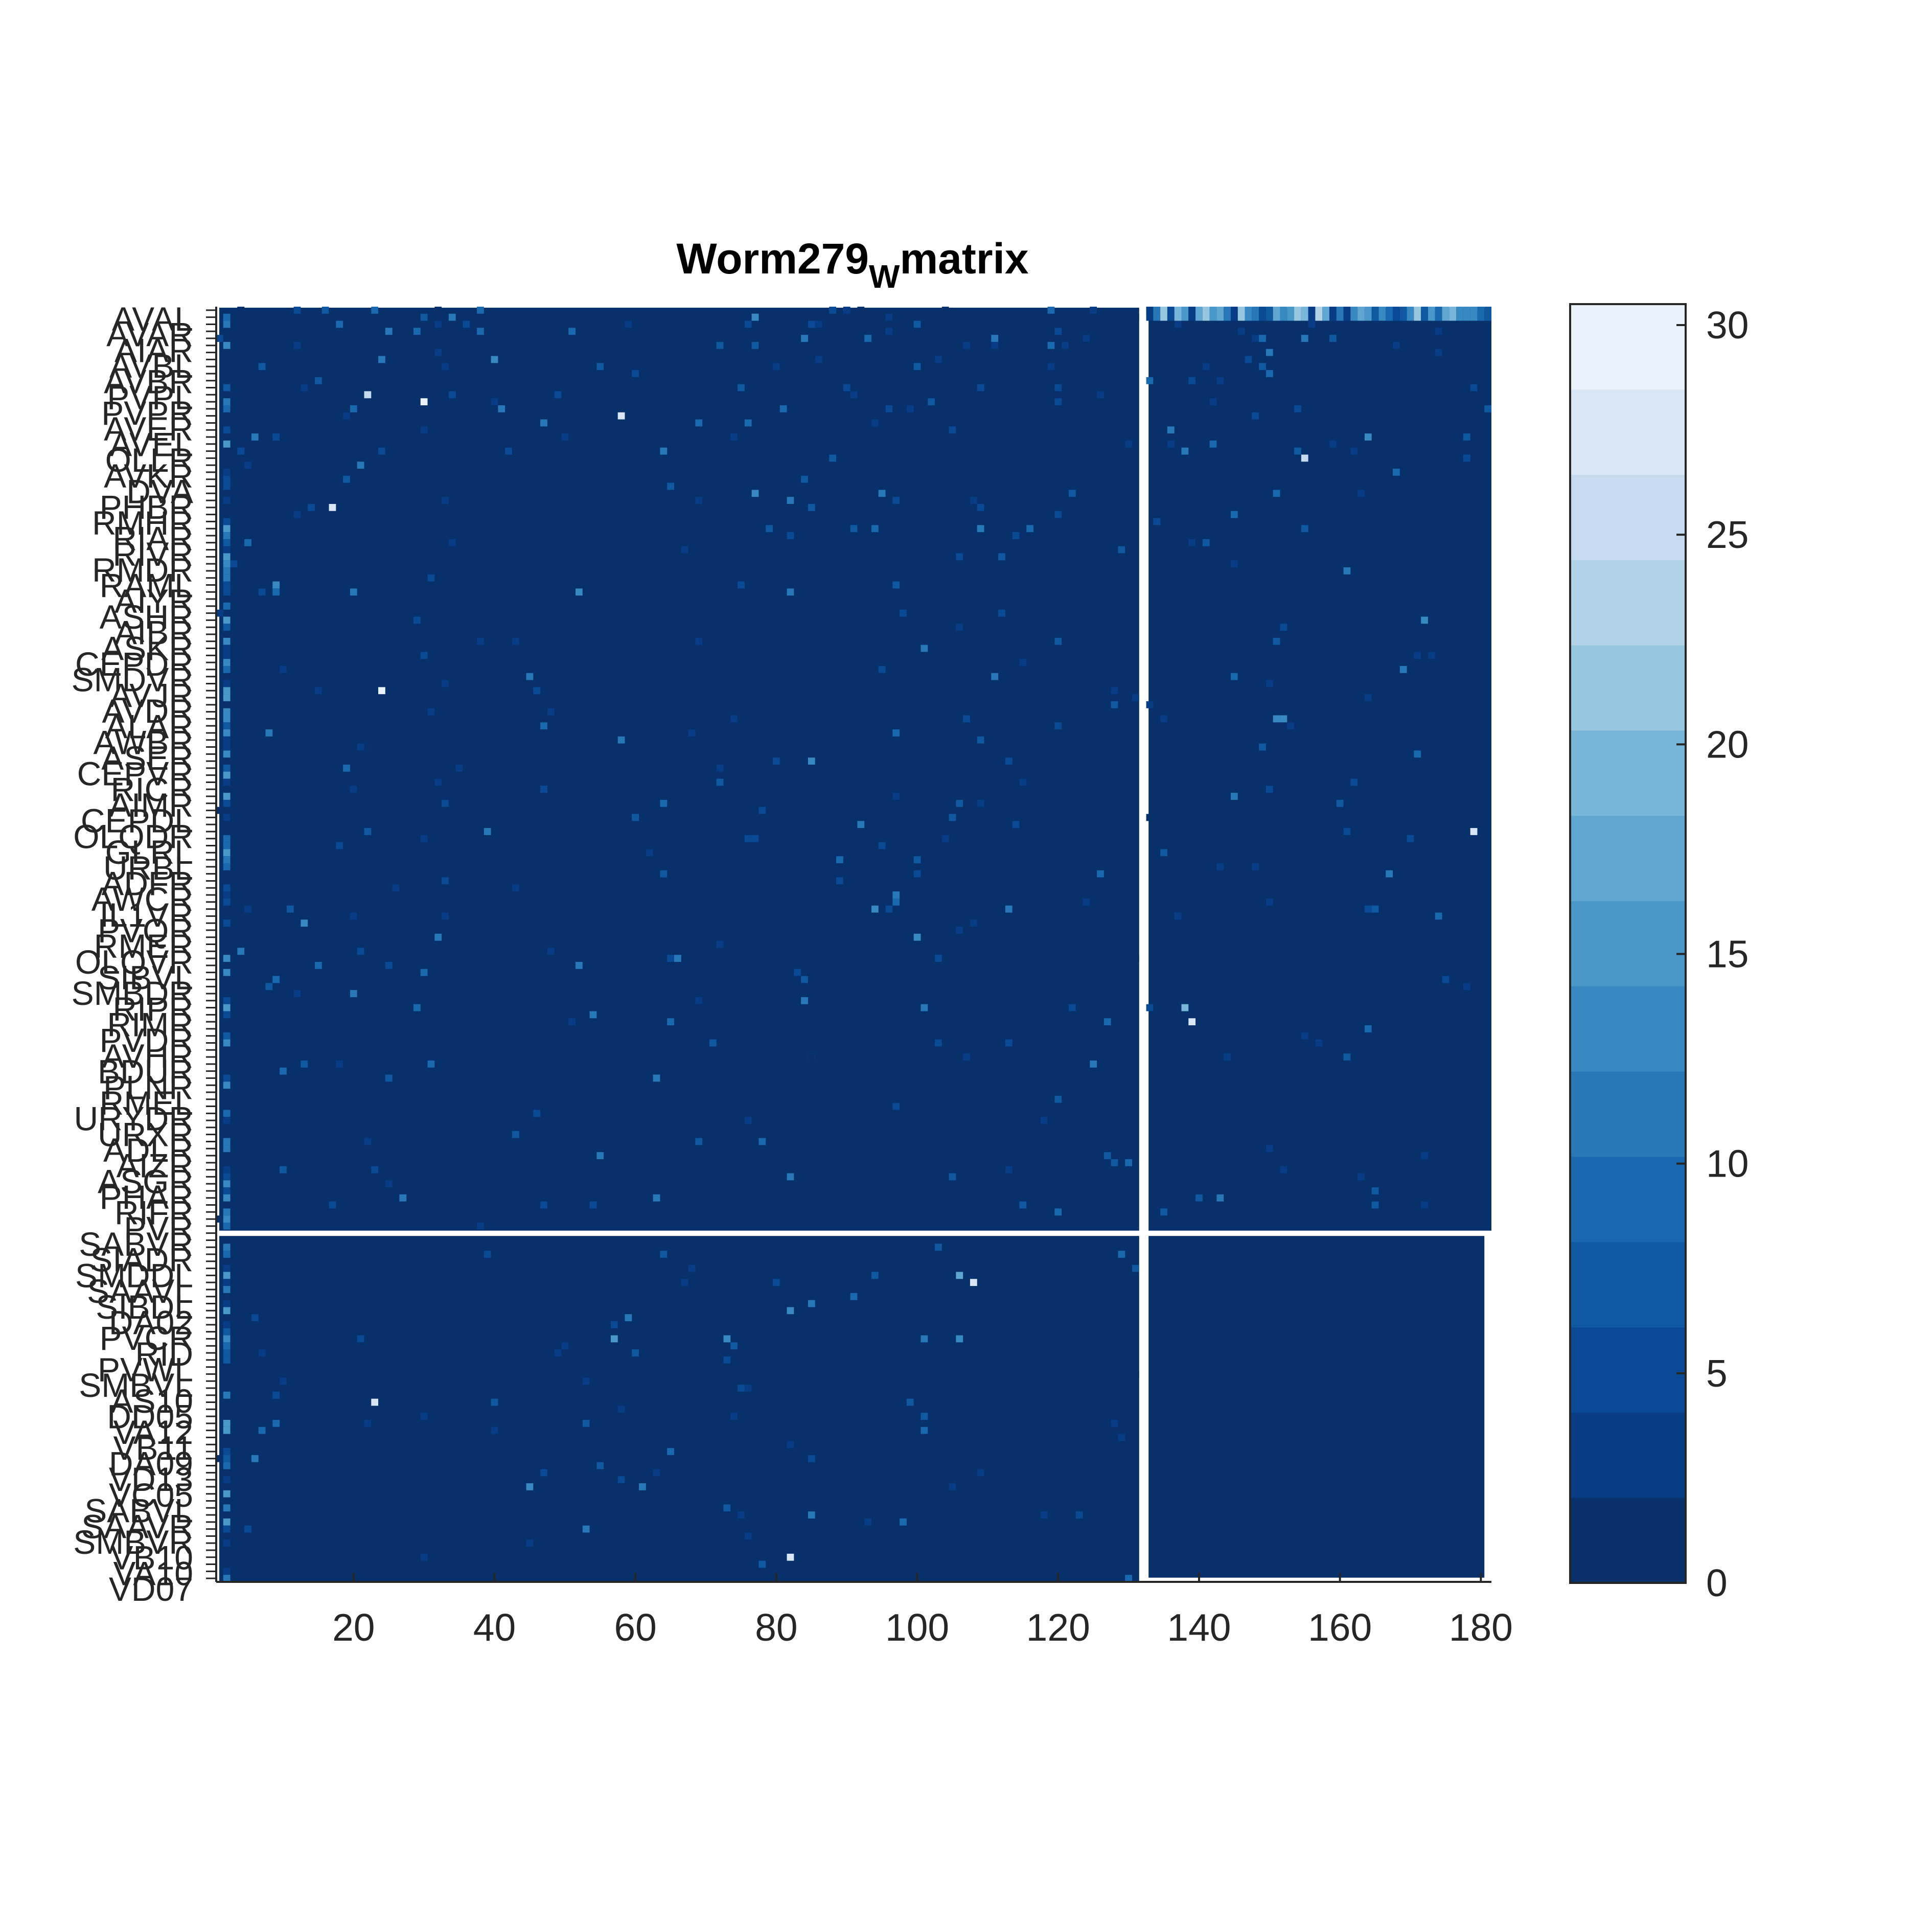  What do you see at coordinates (1628, 1284) in the screenshot?
I see `colorbar-segment` at bounding box center [1628, 1284].